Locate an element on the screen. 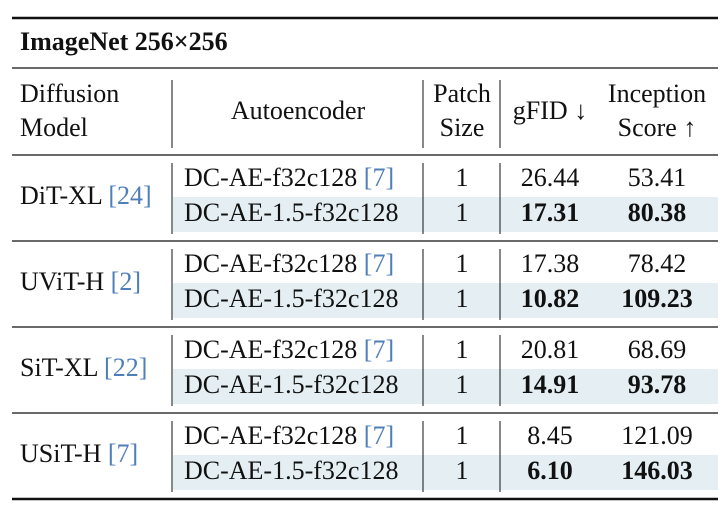 This screenshot has width=727, height=505. model-name: USiT-H [7] is located at coordinates (79, 453).